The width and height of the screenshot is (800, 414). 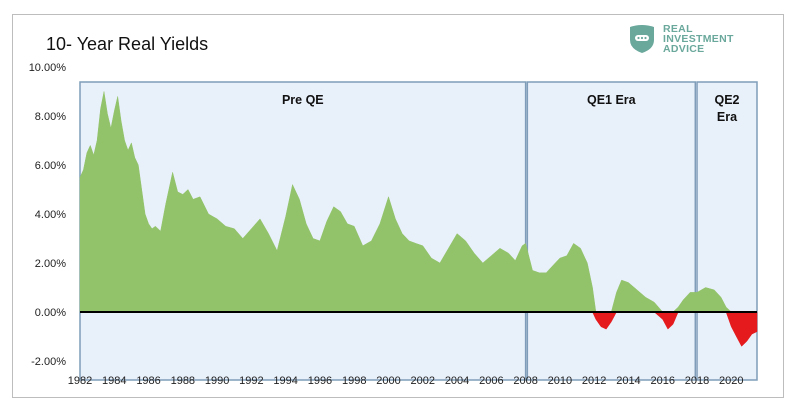 I want to click on logo-line: INVESTMENT, so click(x=698, y=39).